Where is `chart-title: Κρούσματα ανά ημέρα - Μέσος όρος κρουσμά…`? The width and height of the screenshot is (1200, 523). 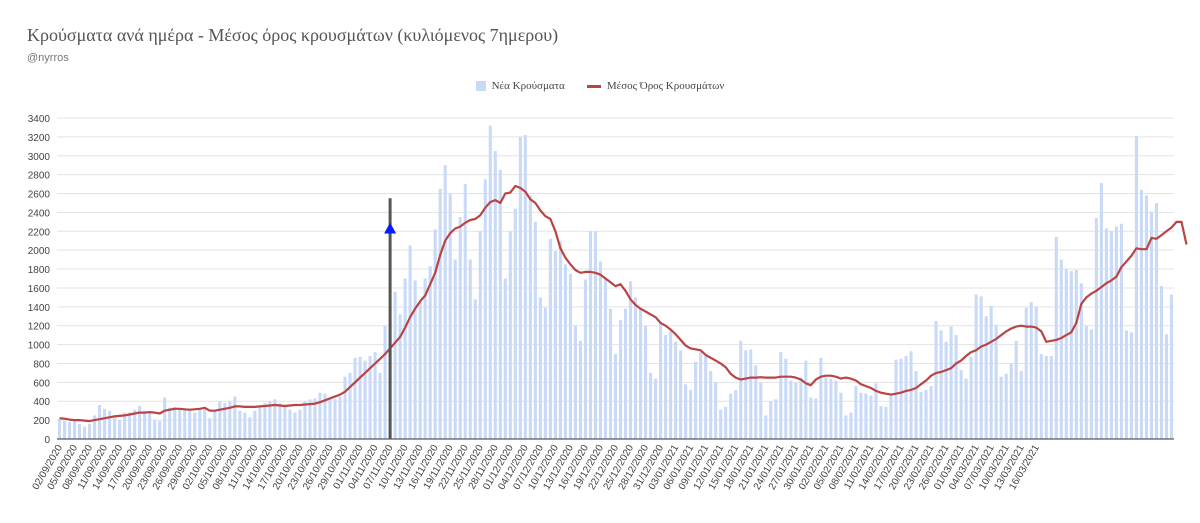
chart-title: Κρούσματα ανά ημέρα - Μέσος όρος κρουσμά… is located at coordinates (293, 35).